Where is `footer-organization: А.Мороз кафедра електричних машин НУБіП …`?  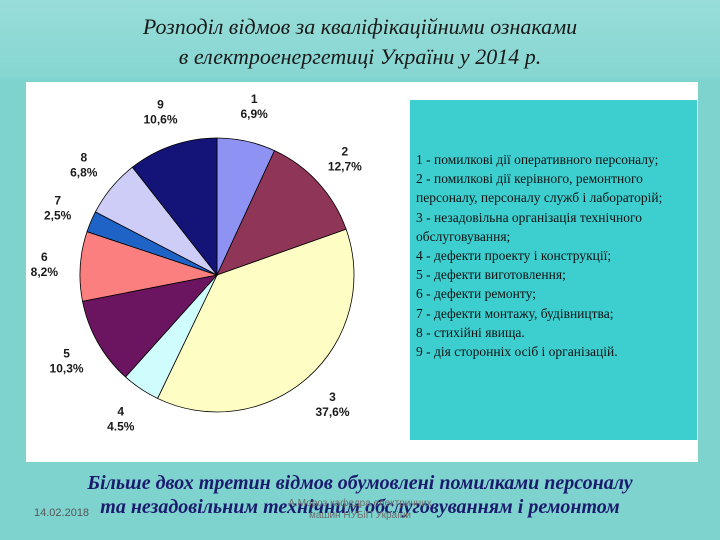 footer-organization: А.Мороз кафедра електричних машин НУБіП … is located at coordinates (360, 510).